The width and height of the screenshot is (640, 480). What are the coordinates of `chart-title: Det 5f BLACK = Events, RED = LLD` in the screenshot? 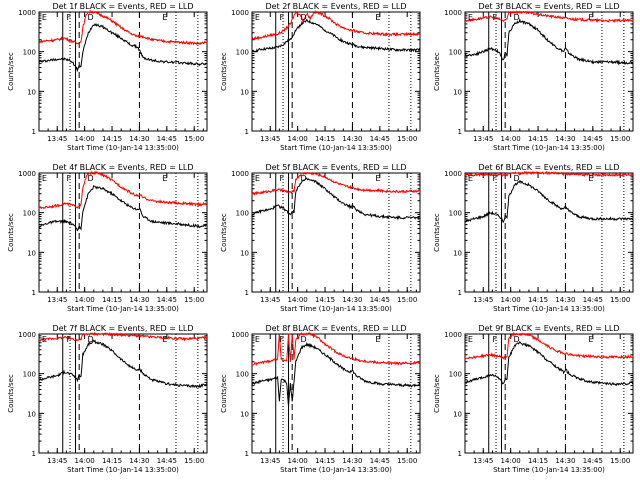 It's located at (335, 167).